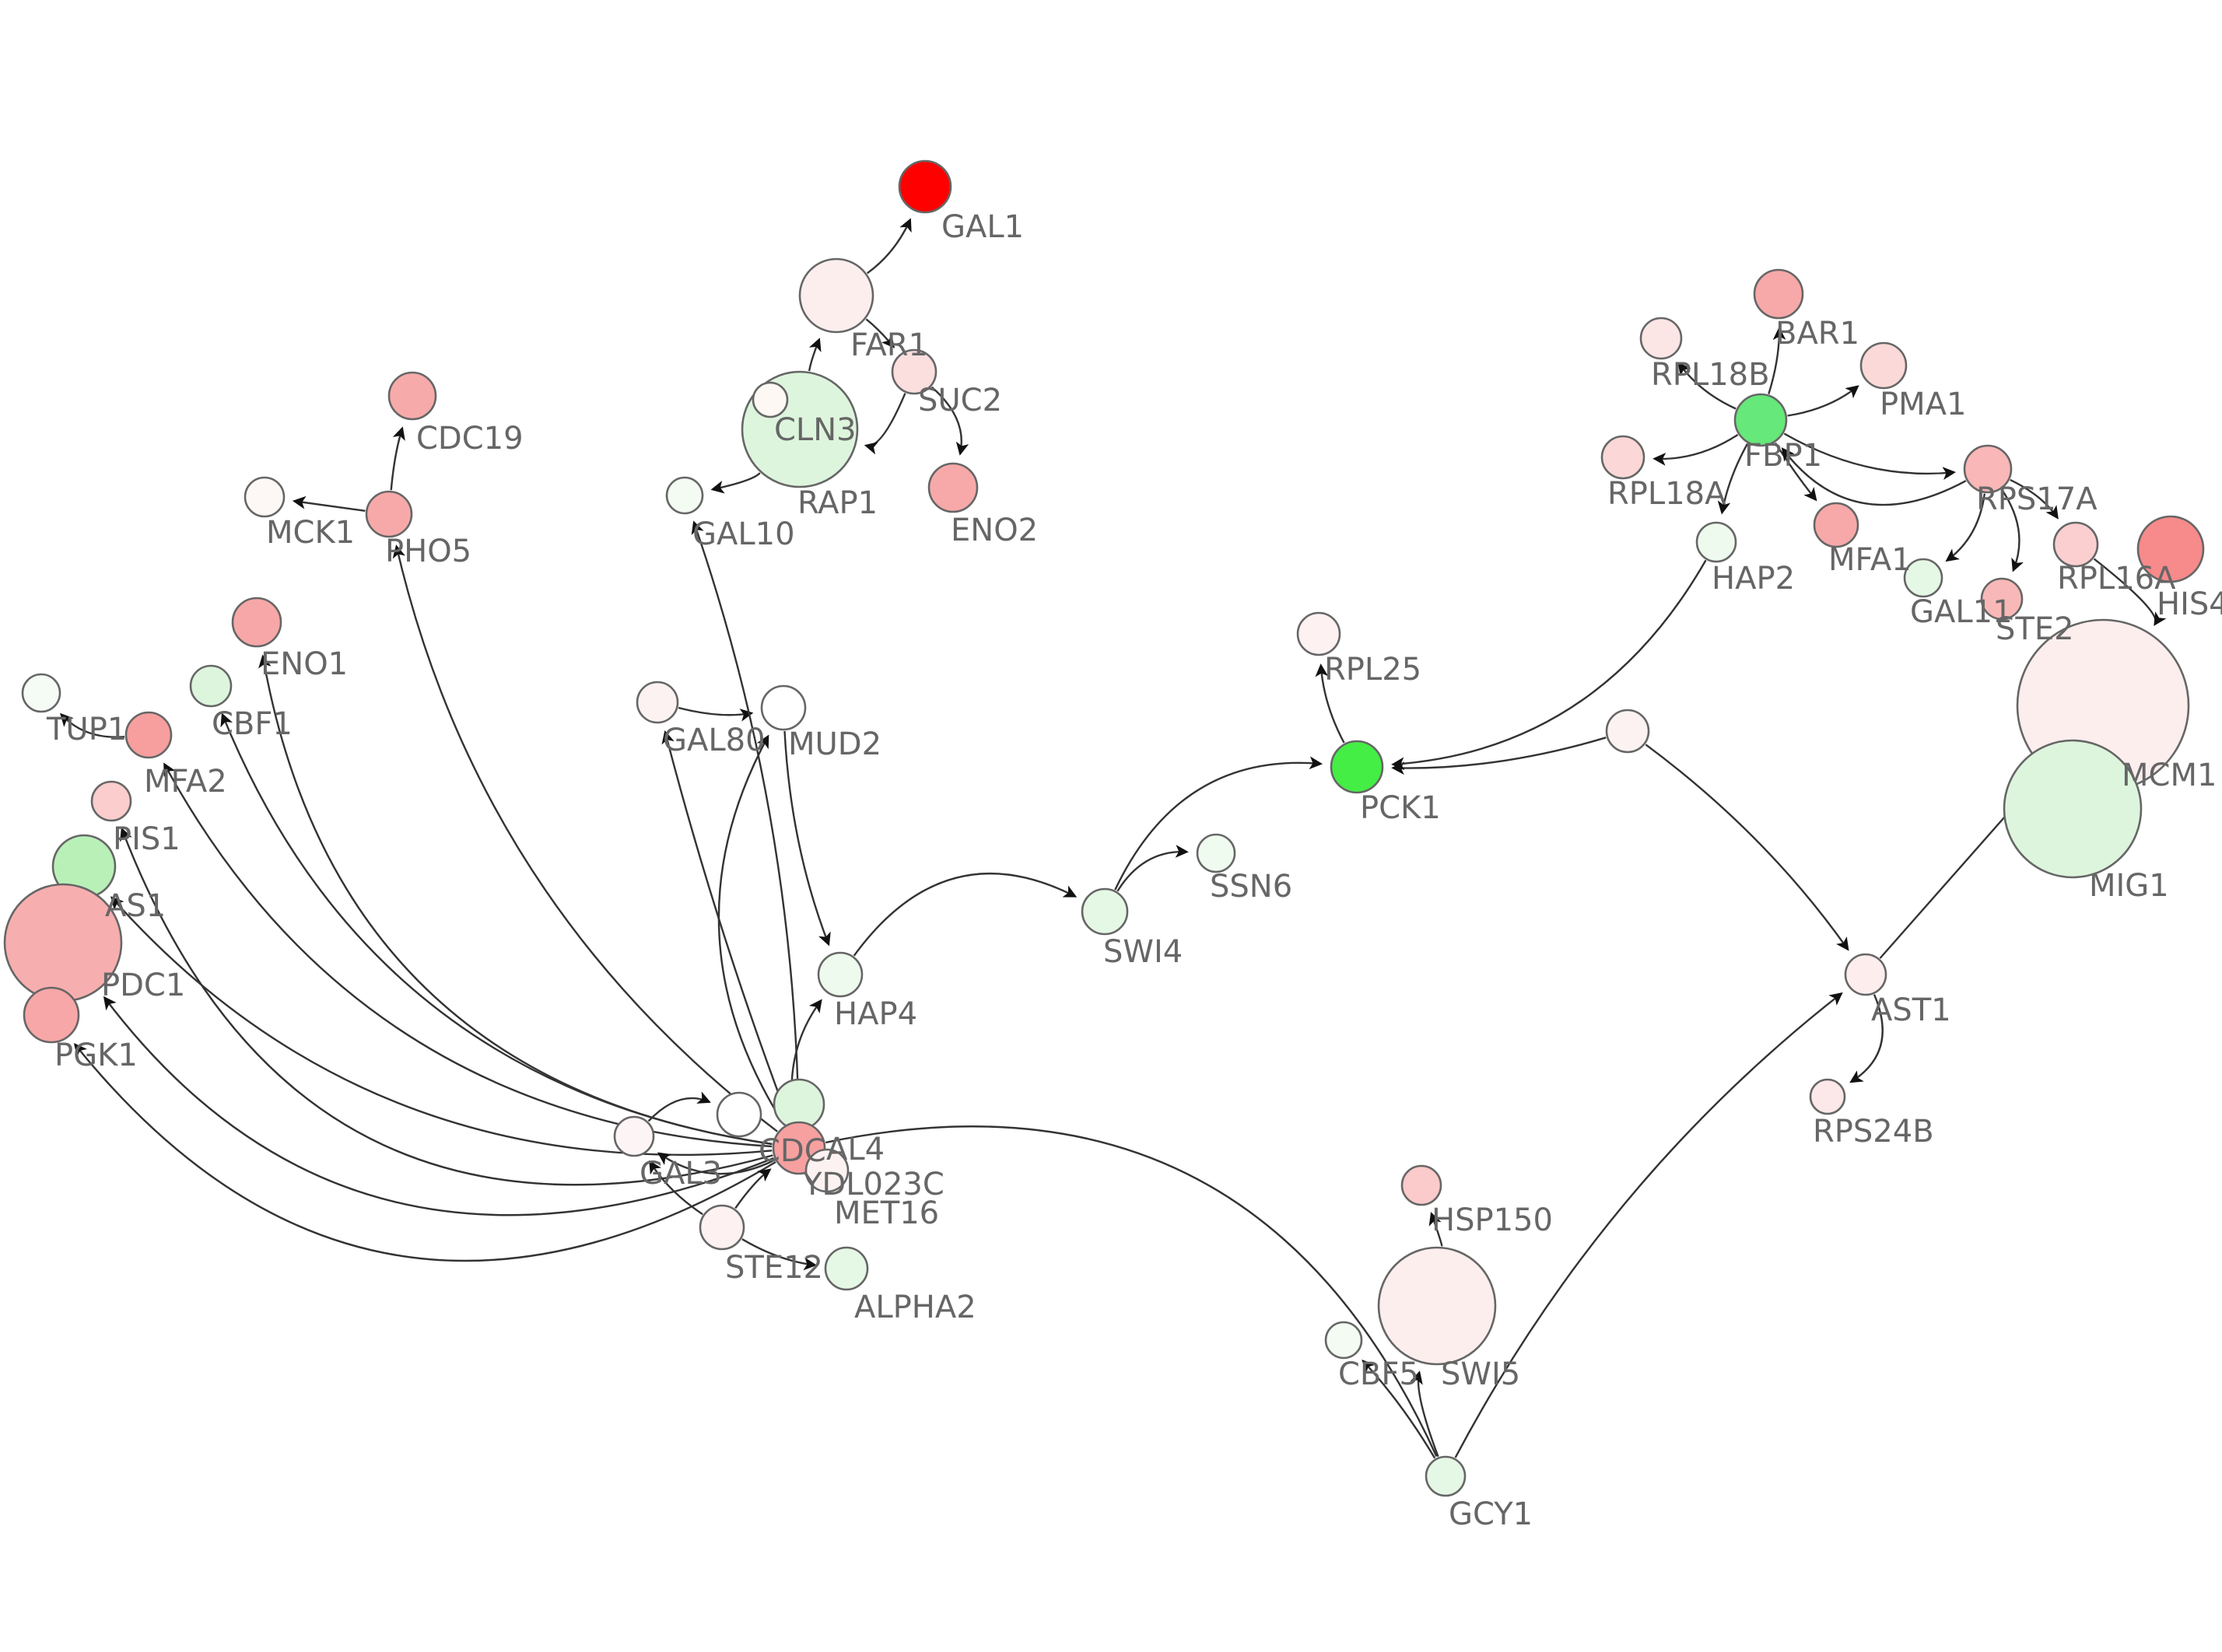 Image resolution: width=2222 pixels, height=1652 pixels. What do you see at coordinates (1649, 1225) in the screenshot?
I see `edge-gcy1-to-ast1` at bounding box center [1649, 1225].